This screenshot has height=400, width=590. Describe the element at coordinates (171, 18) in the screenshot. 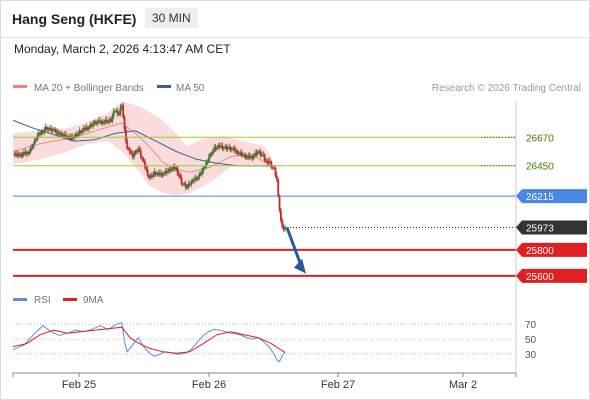

I see `timeframe-badge: 30 MIN` at that location.